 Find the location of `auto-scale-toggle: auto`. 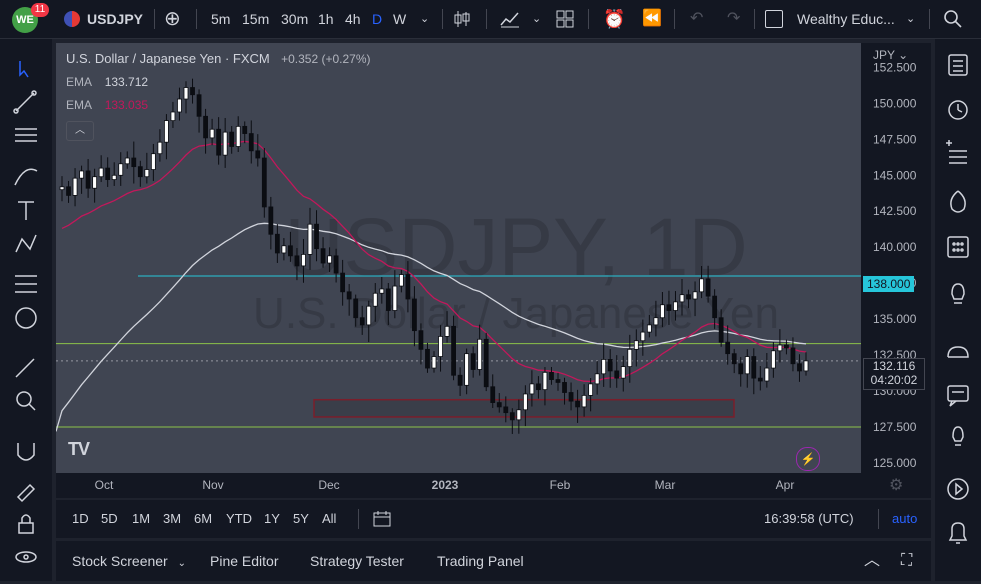

auto-scale-toggle: auto is located at coordinates (905, 518).